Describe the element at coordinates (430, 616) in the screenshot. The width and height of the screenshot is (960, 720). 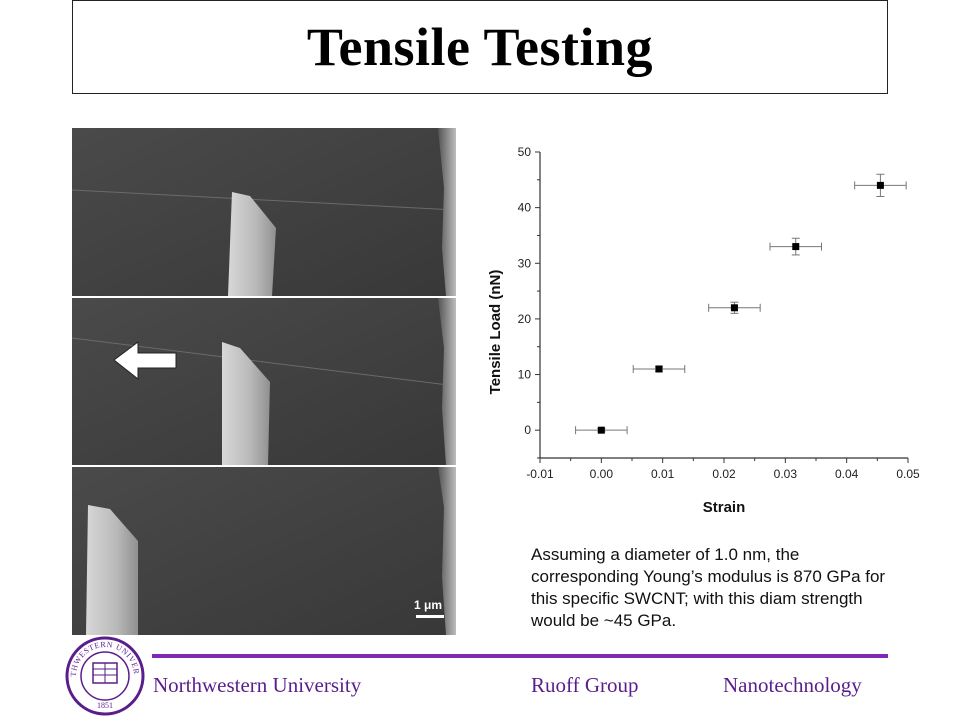
I see `scale-bar` at that location.